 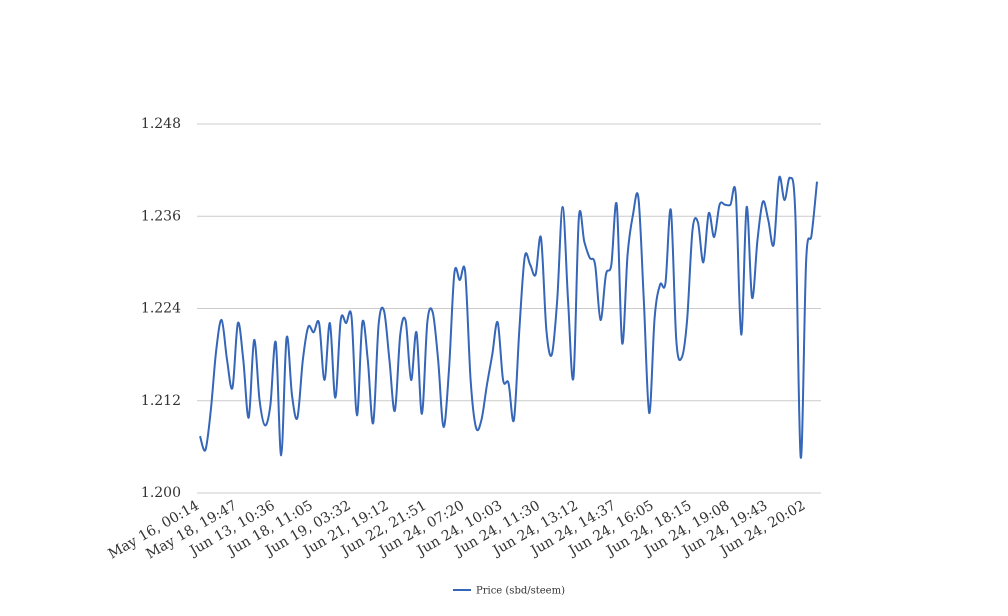 I want to click on y-tick-label: 1.200, so click(x=161, y=493).